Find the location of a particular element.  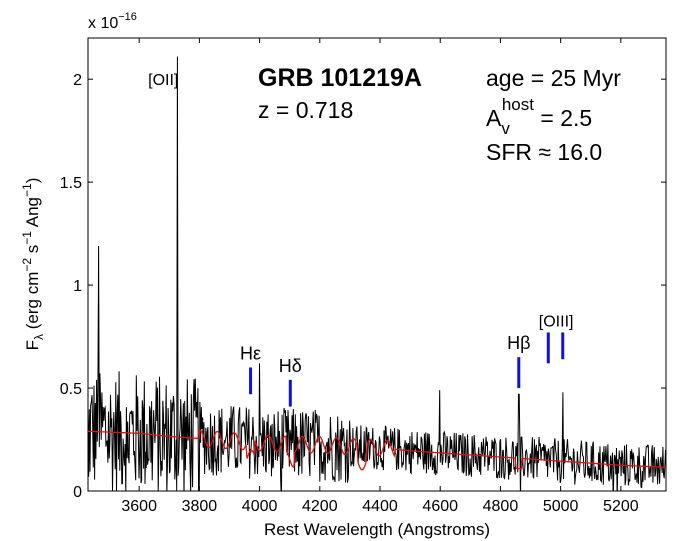

y-tick-label: 1.5 is located at coordinates (71, 183).